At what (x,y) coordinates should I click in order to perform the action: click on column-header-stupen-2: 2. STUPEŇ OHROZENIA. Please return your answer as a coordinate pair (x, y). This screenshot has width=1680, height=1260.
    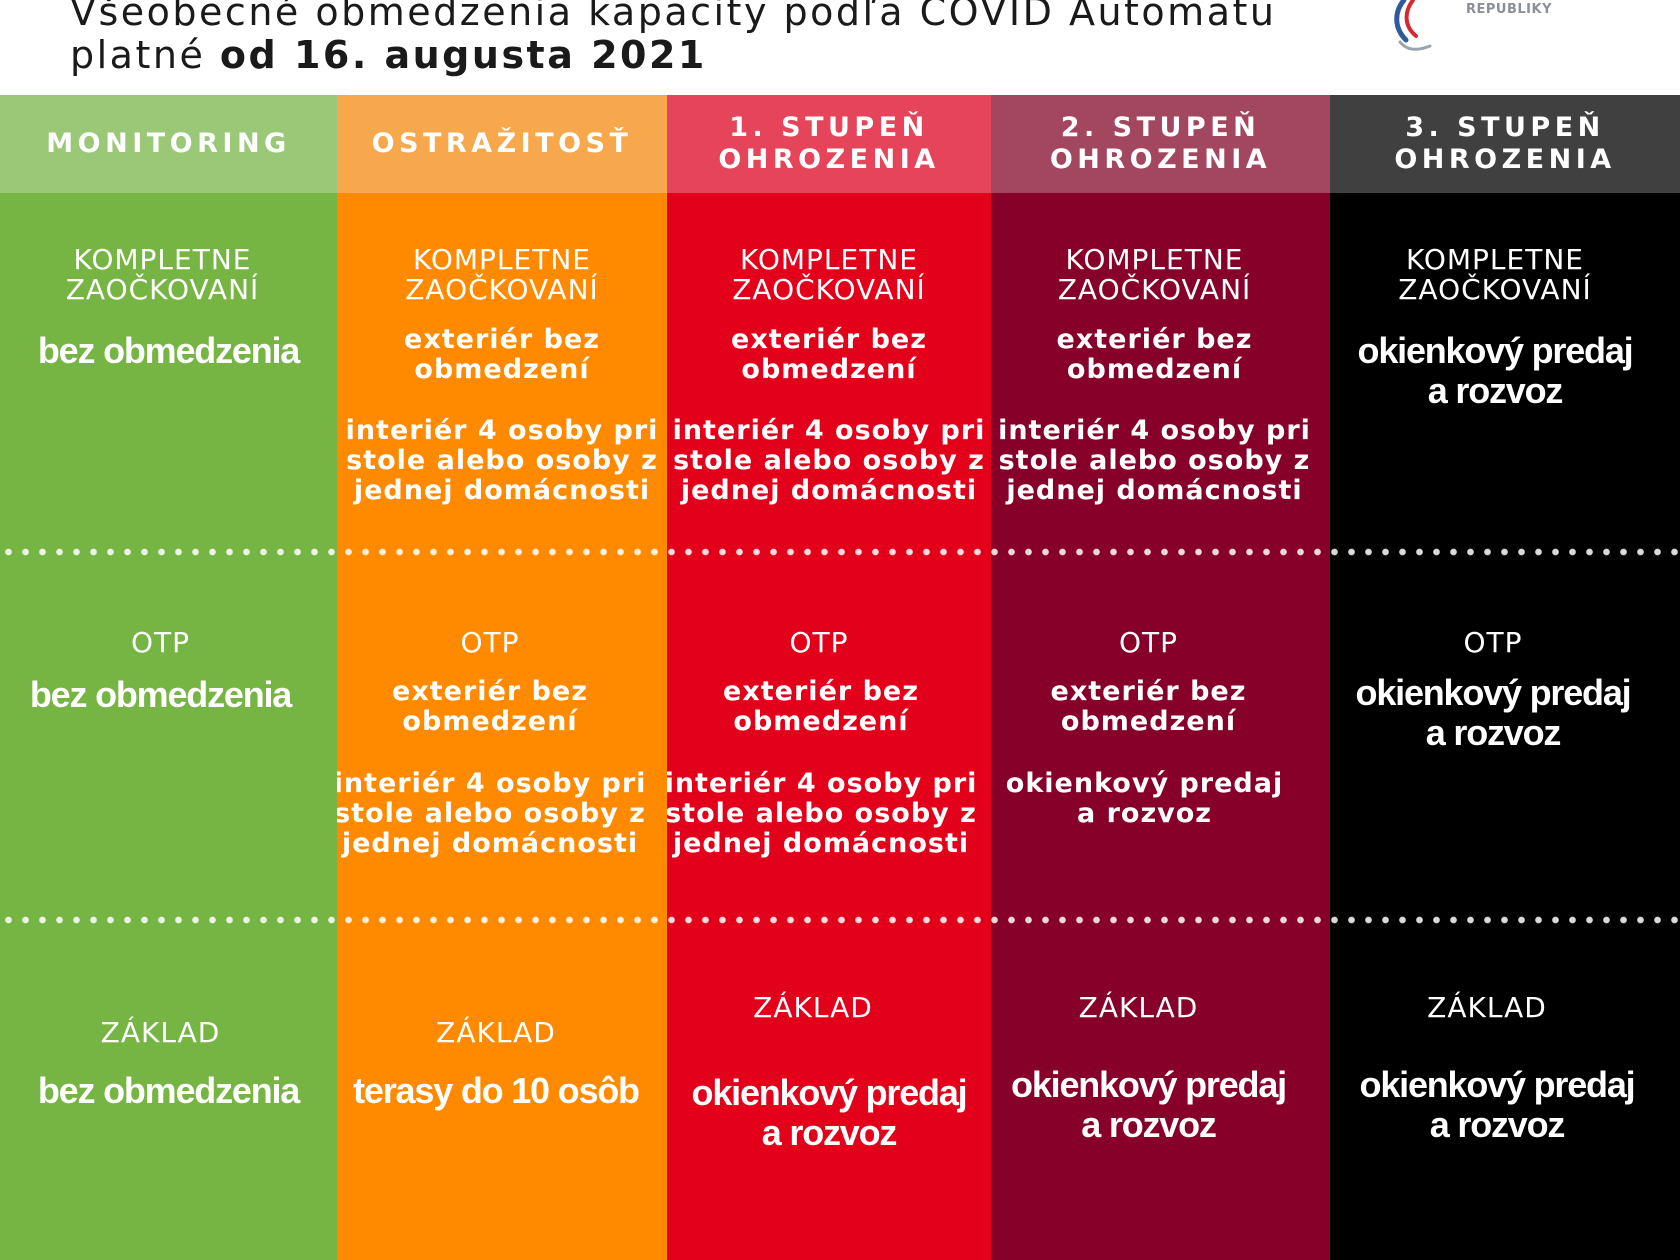
    Looking at the image, I should click on (1160, 144).